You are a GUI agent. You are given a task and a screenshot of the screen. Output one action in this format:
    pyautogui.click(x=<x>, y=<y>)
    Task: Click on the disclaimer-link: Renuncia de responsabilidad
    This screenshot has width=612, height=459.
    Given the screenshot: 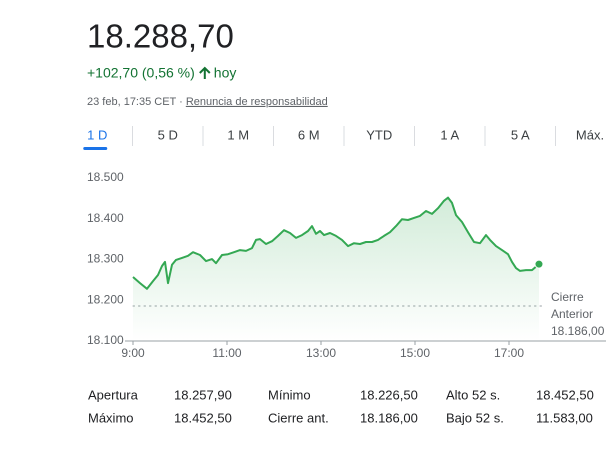 What is the action you would take?
    pyautogui.click(x=257, y=102)
    